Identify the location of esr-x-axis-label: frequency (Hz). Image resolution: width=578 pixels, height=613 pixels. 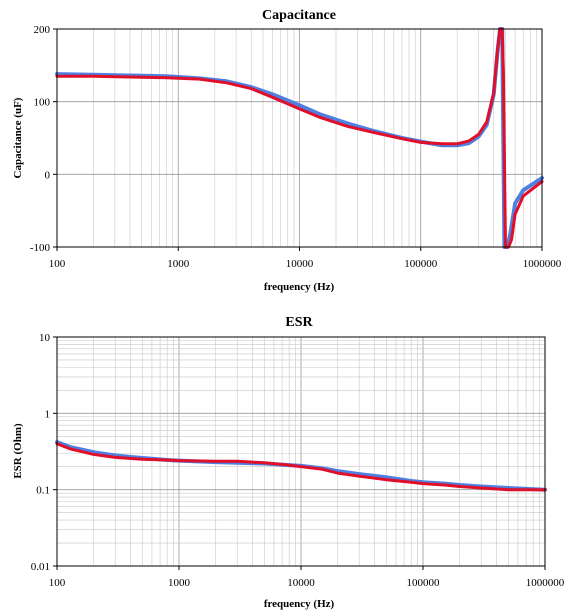
(299, 604).